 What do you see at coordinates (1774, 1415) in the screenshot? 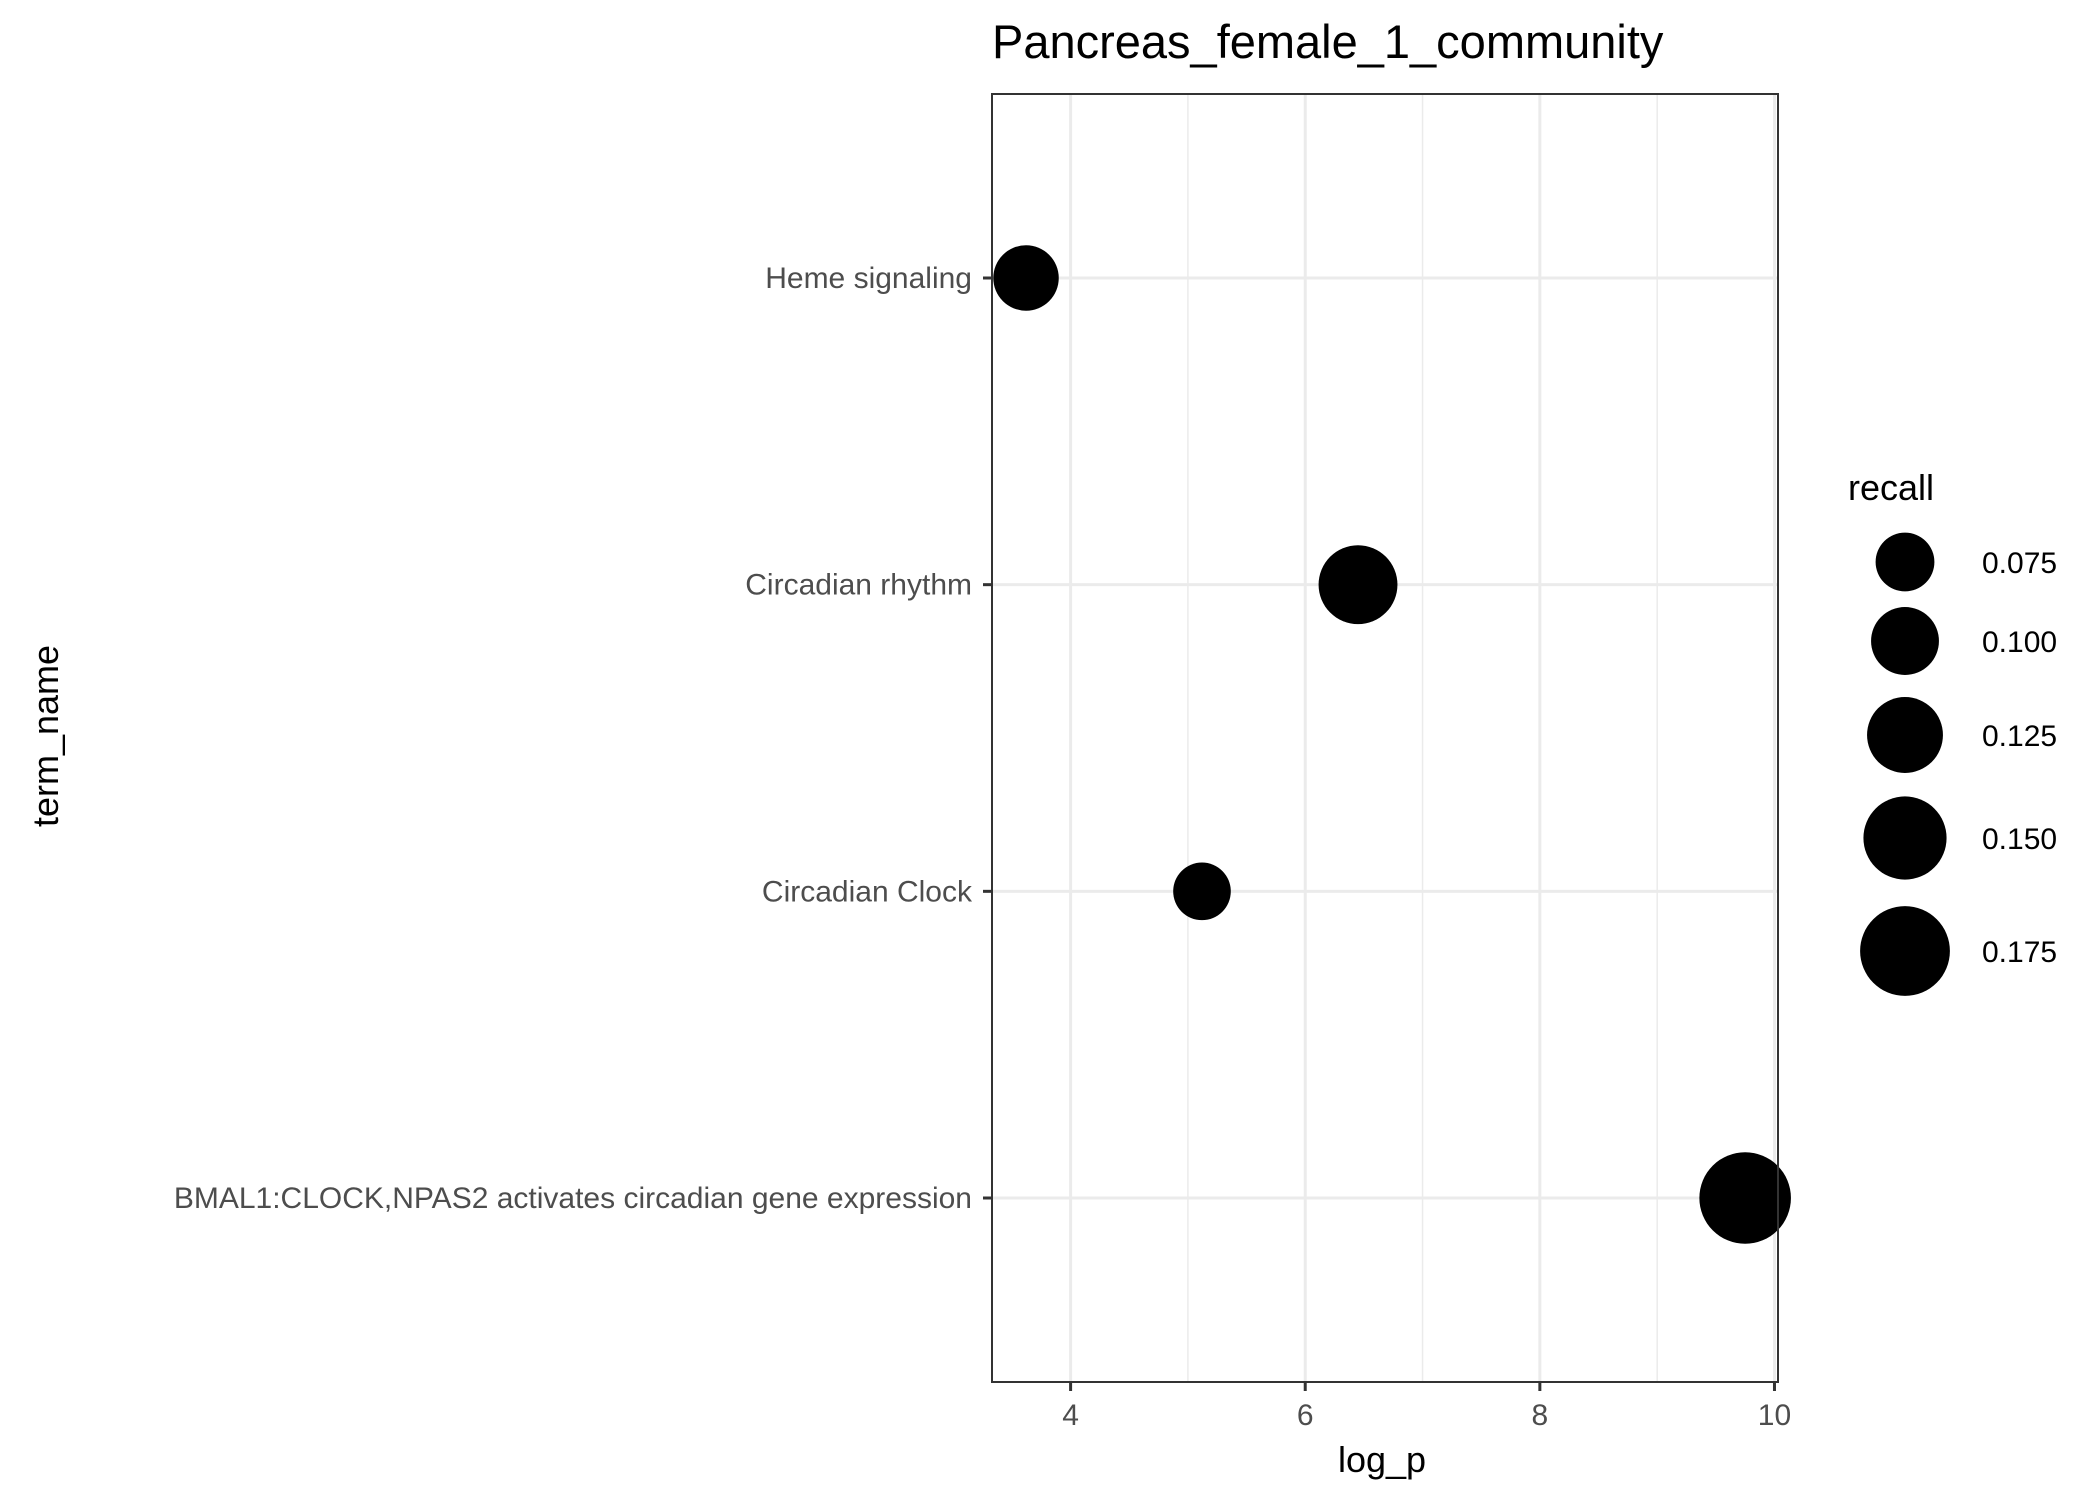
I see `x-tick-label: 10` at bounding box center [1774, 1415].